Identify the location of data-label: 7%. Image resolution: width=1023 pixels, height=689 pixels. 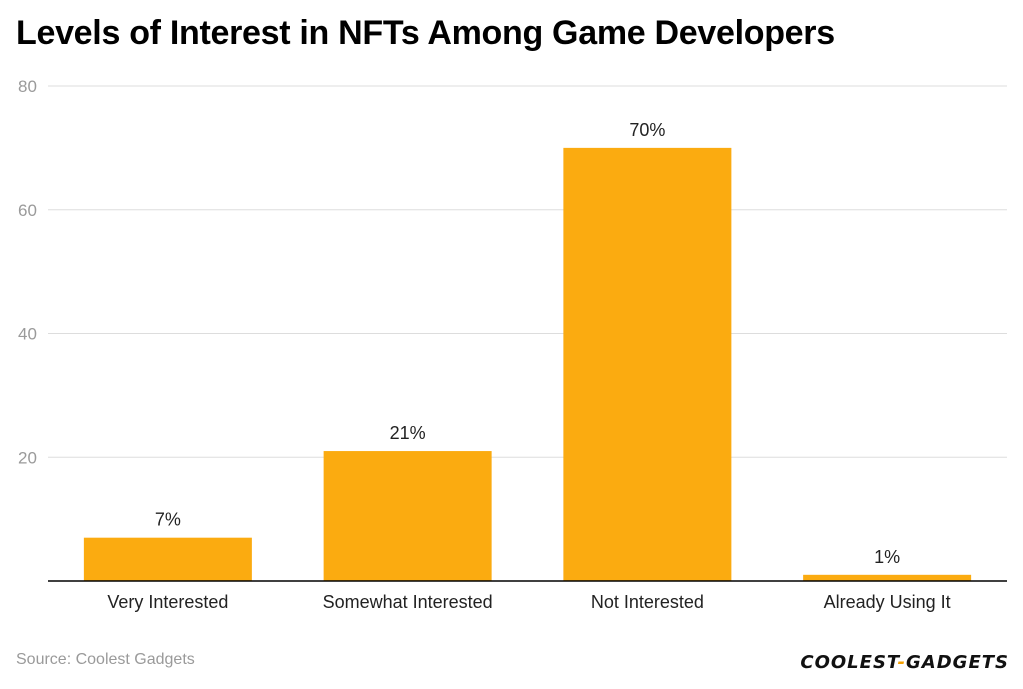
(168, 520).